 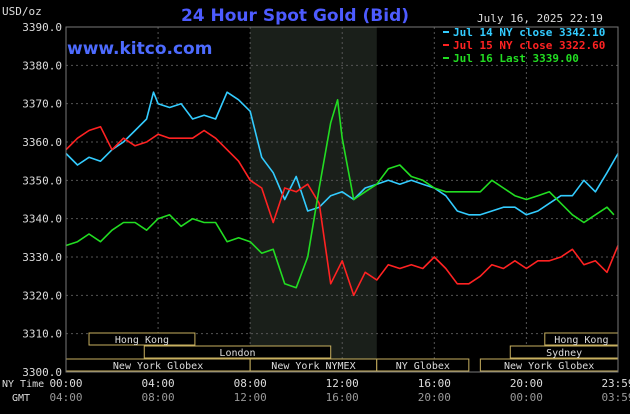 I want to click on unit-label: USD/oz, so click(x=22, y=11).